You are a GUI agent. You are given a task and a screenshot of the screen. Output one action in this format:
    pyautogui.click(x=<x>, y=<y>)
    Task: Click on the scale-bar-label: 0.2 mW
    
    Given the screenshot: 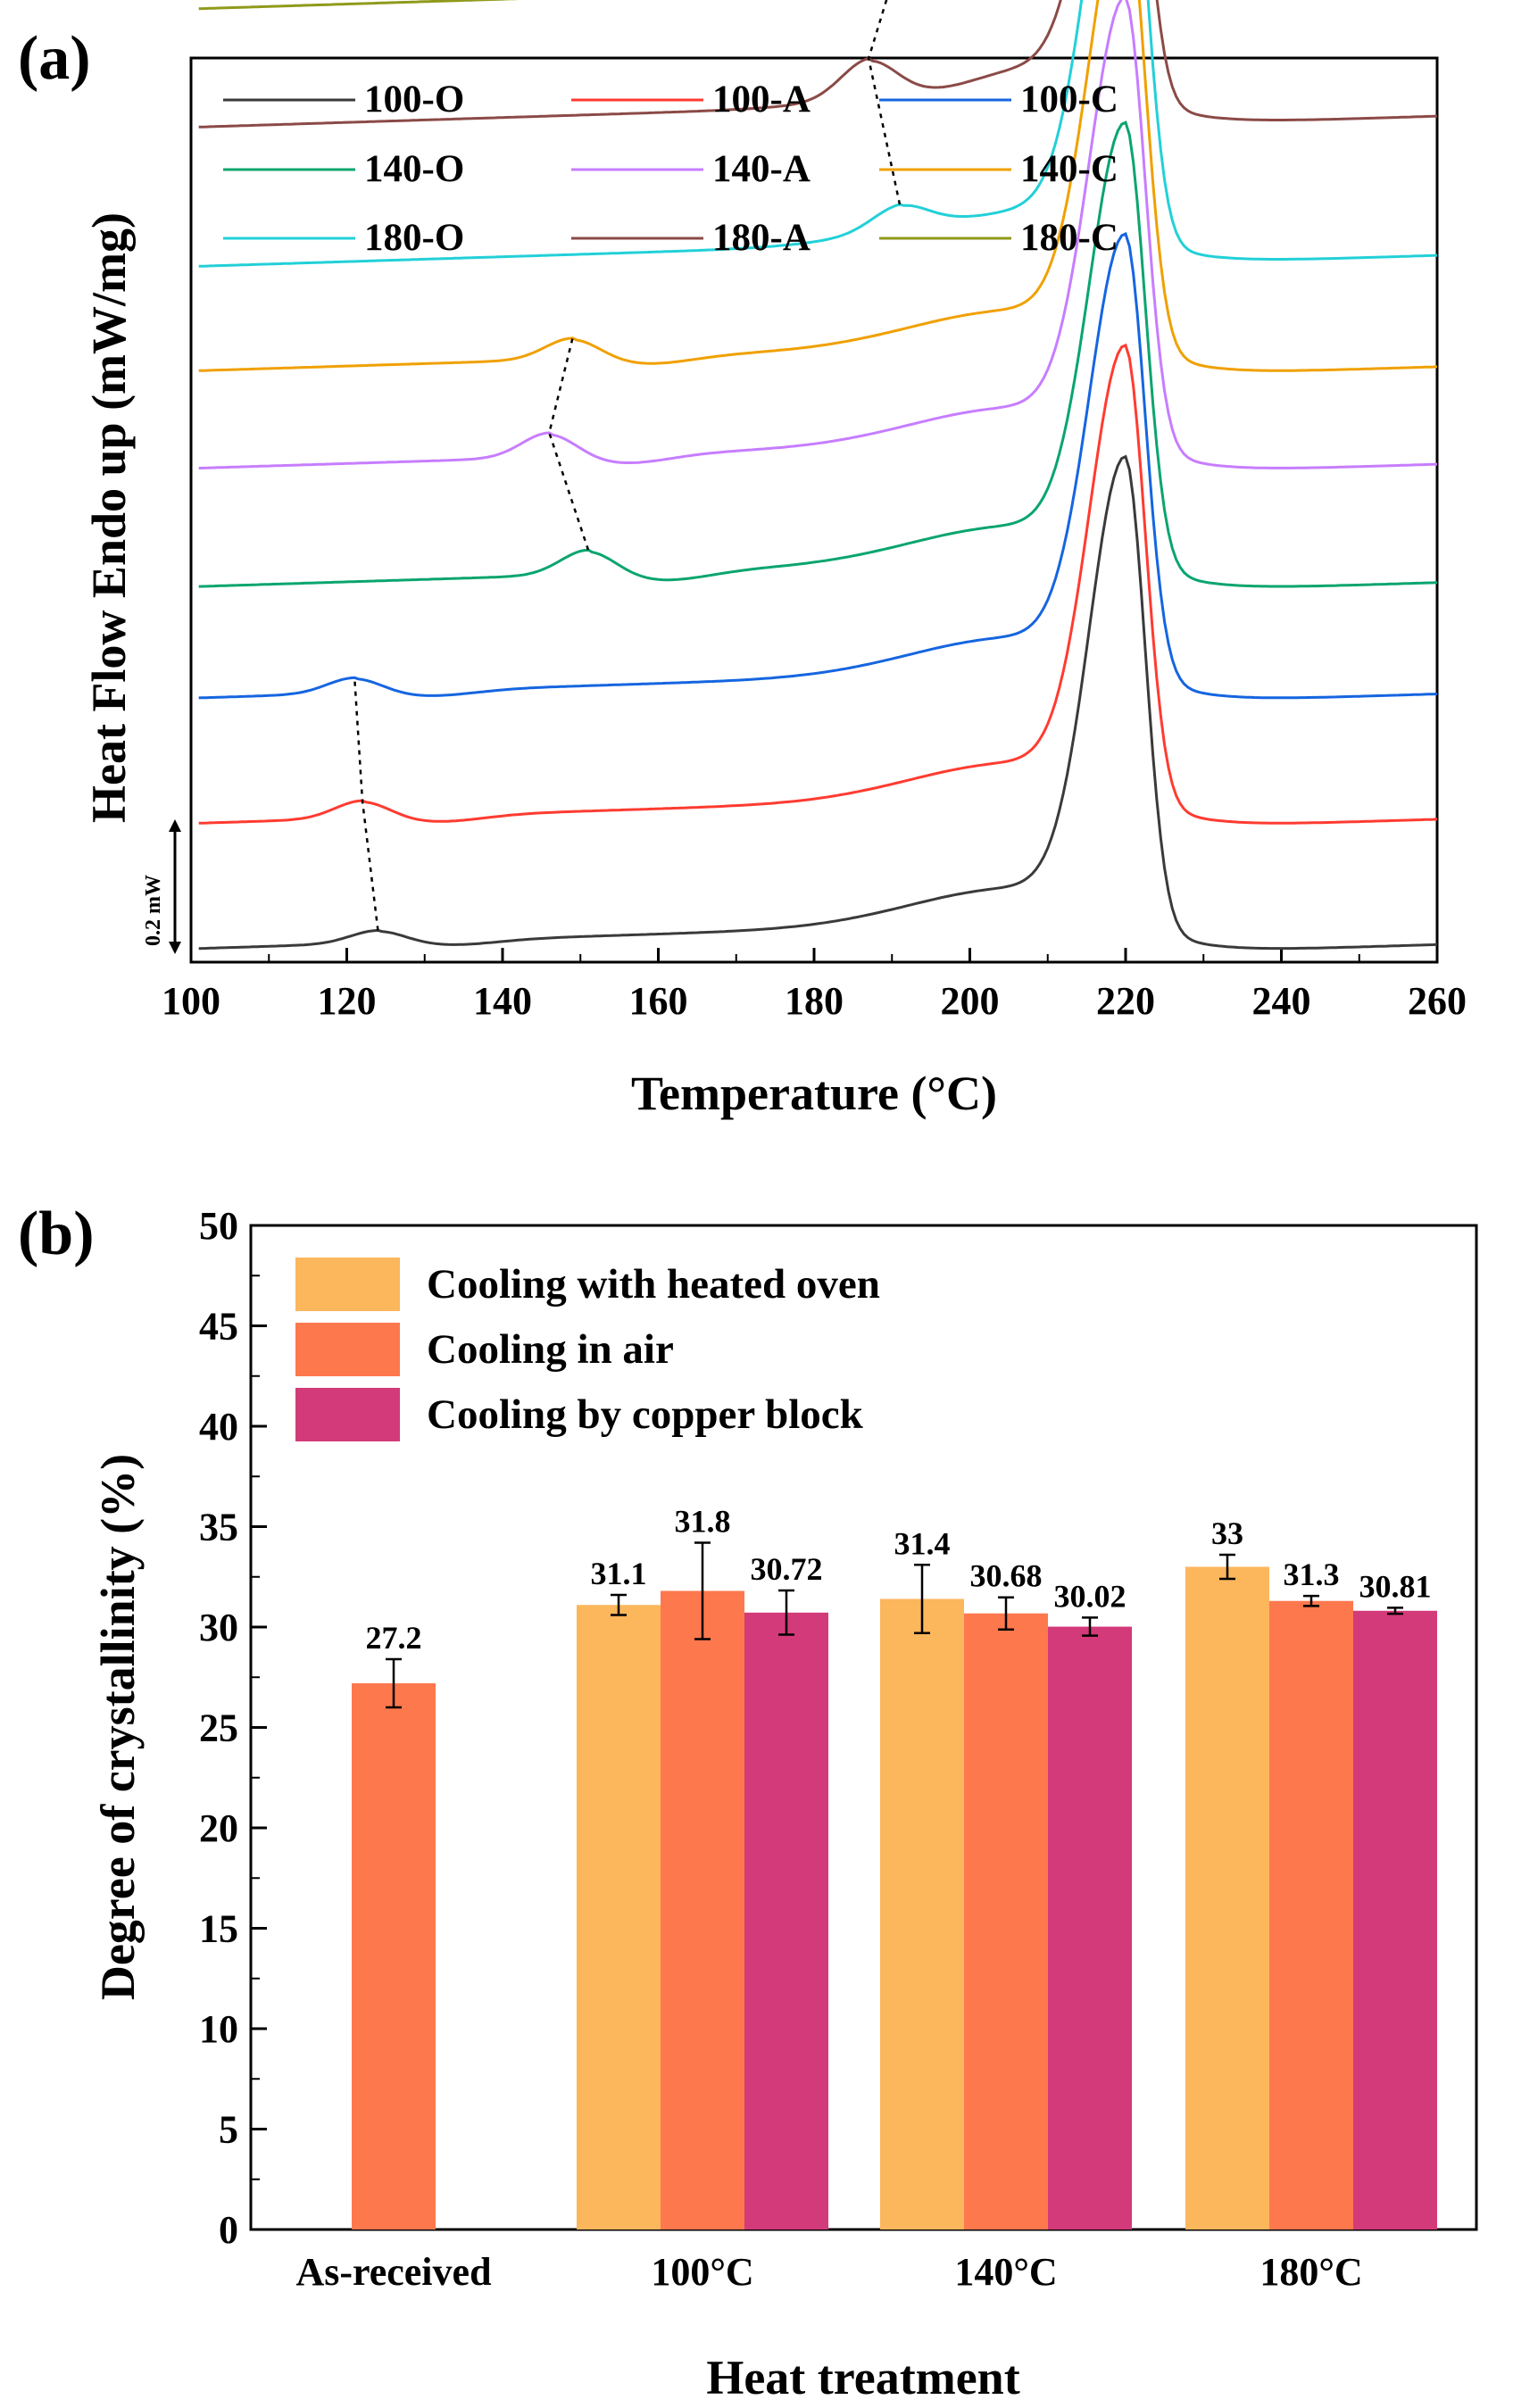 What is the action you would take?
    pyautogui.click(x=153, y=910)
    